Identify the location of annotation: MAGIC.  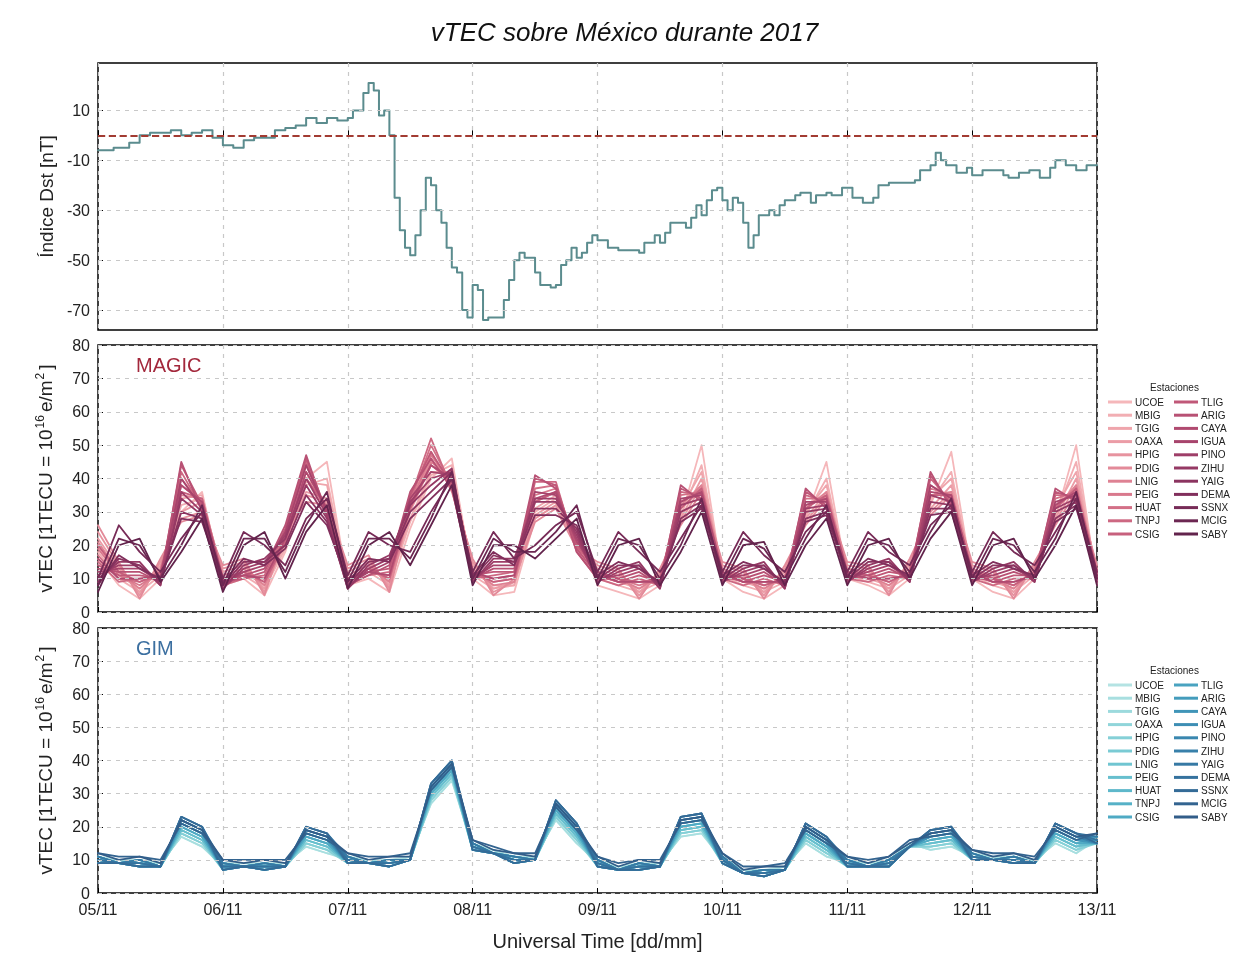
(169, 365).